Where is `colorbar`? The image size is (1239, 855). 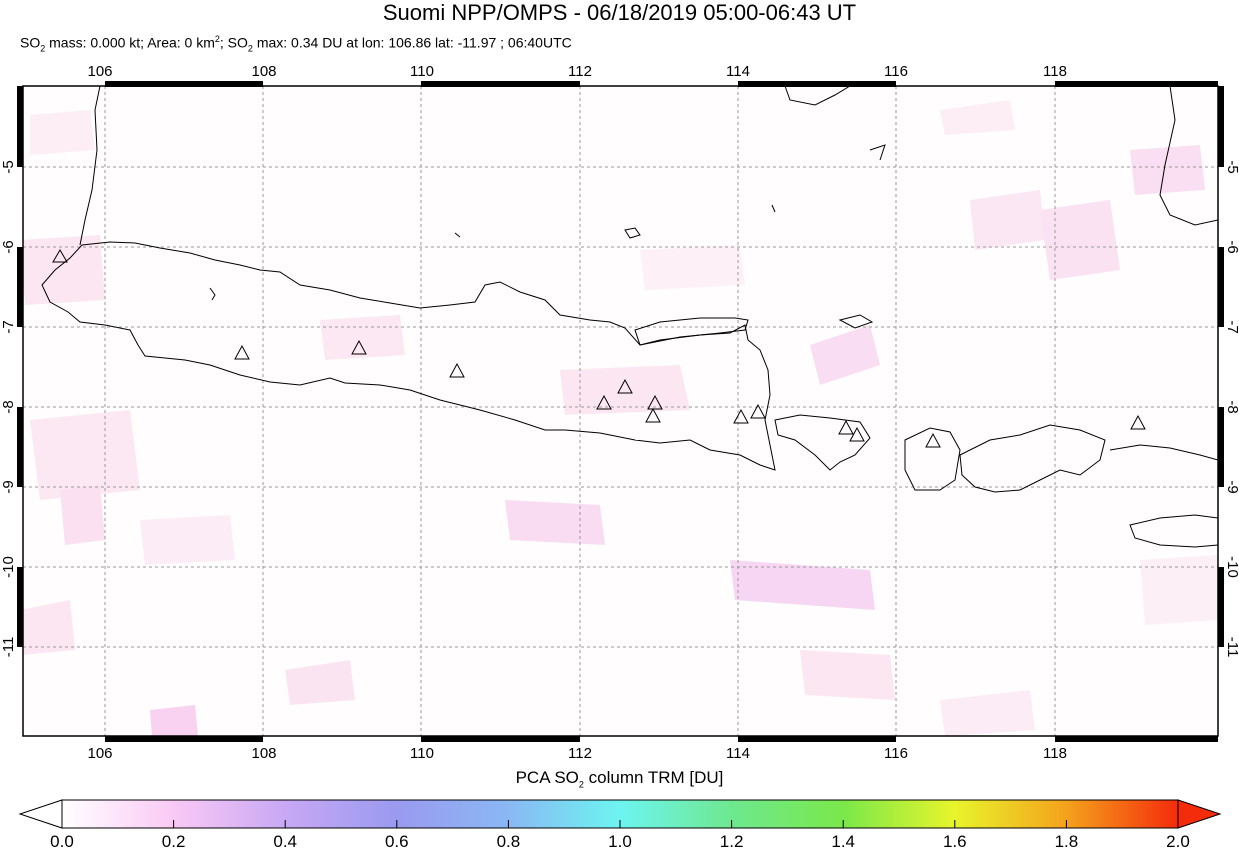
colorbar is located at coordinates (620, 814).